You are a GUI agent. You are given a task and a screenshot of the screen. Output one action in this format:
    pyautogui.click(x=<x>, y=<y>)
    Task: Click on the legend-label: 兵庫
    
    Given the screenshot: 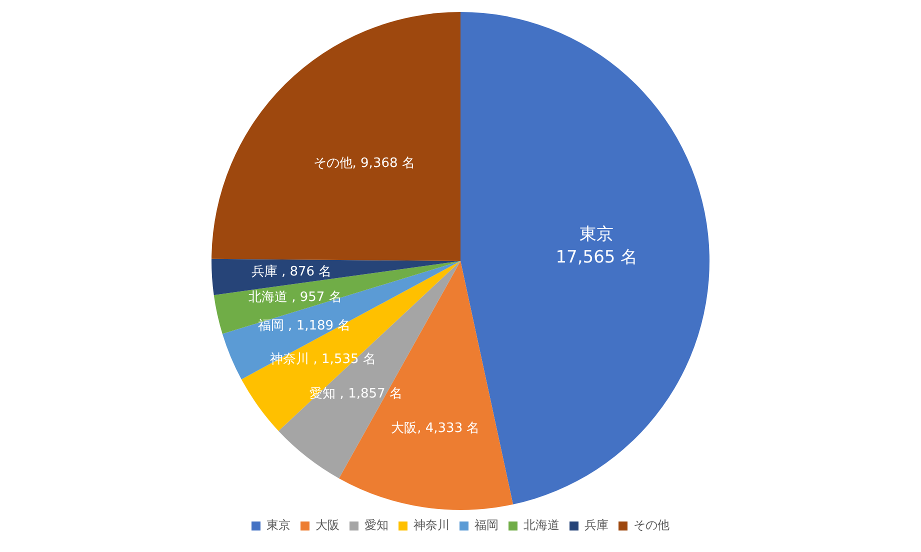 What is the action you would take?
    pyautogui.click(x=596, y=525)
    